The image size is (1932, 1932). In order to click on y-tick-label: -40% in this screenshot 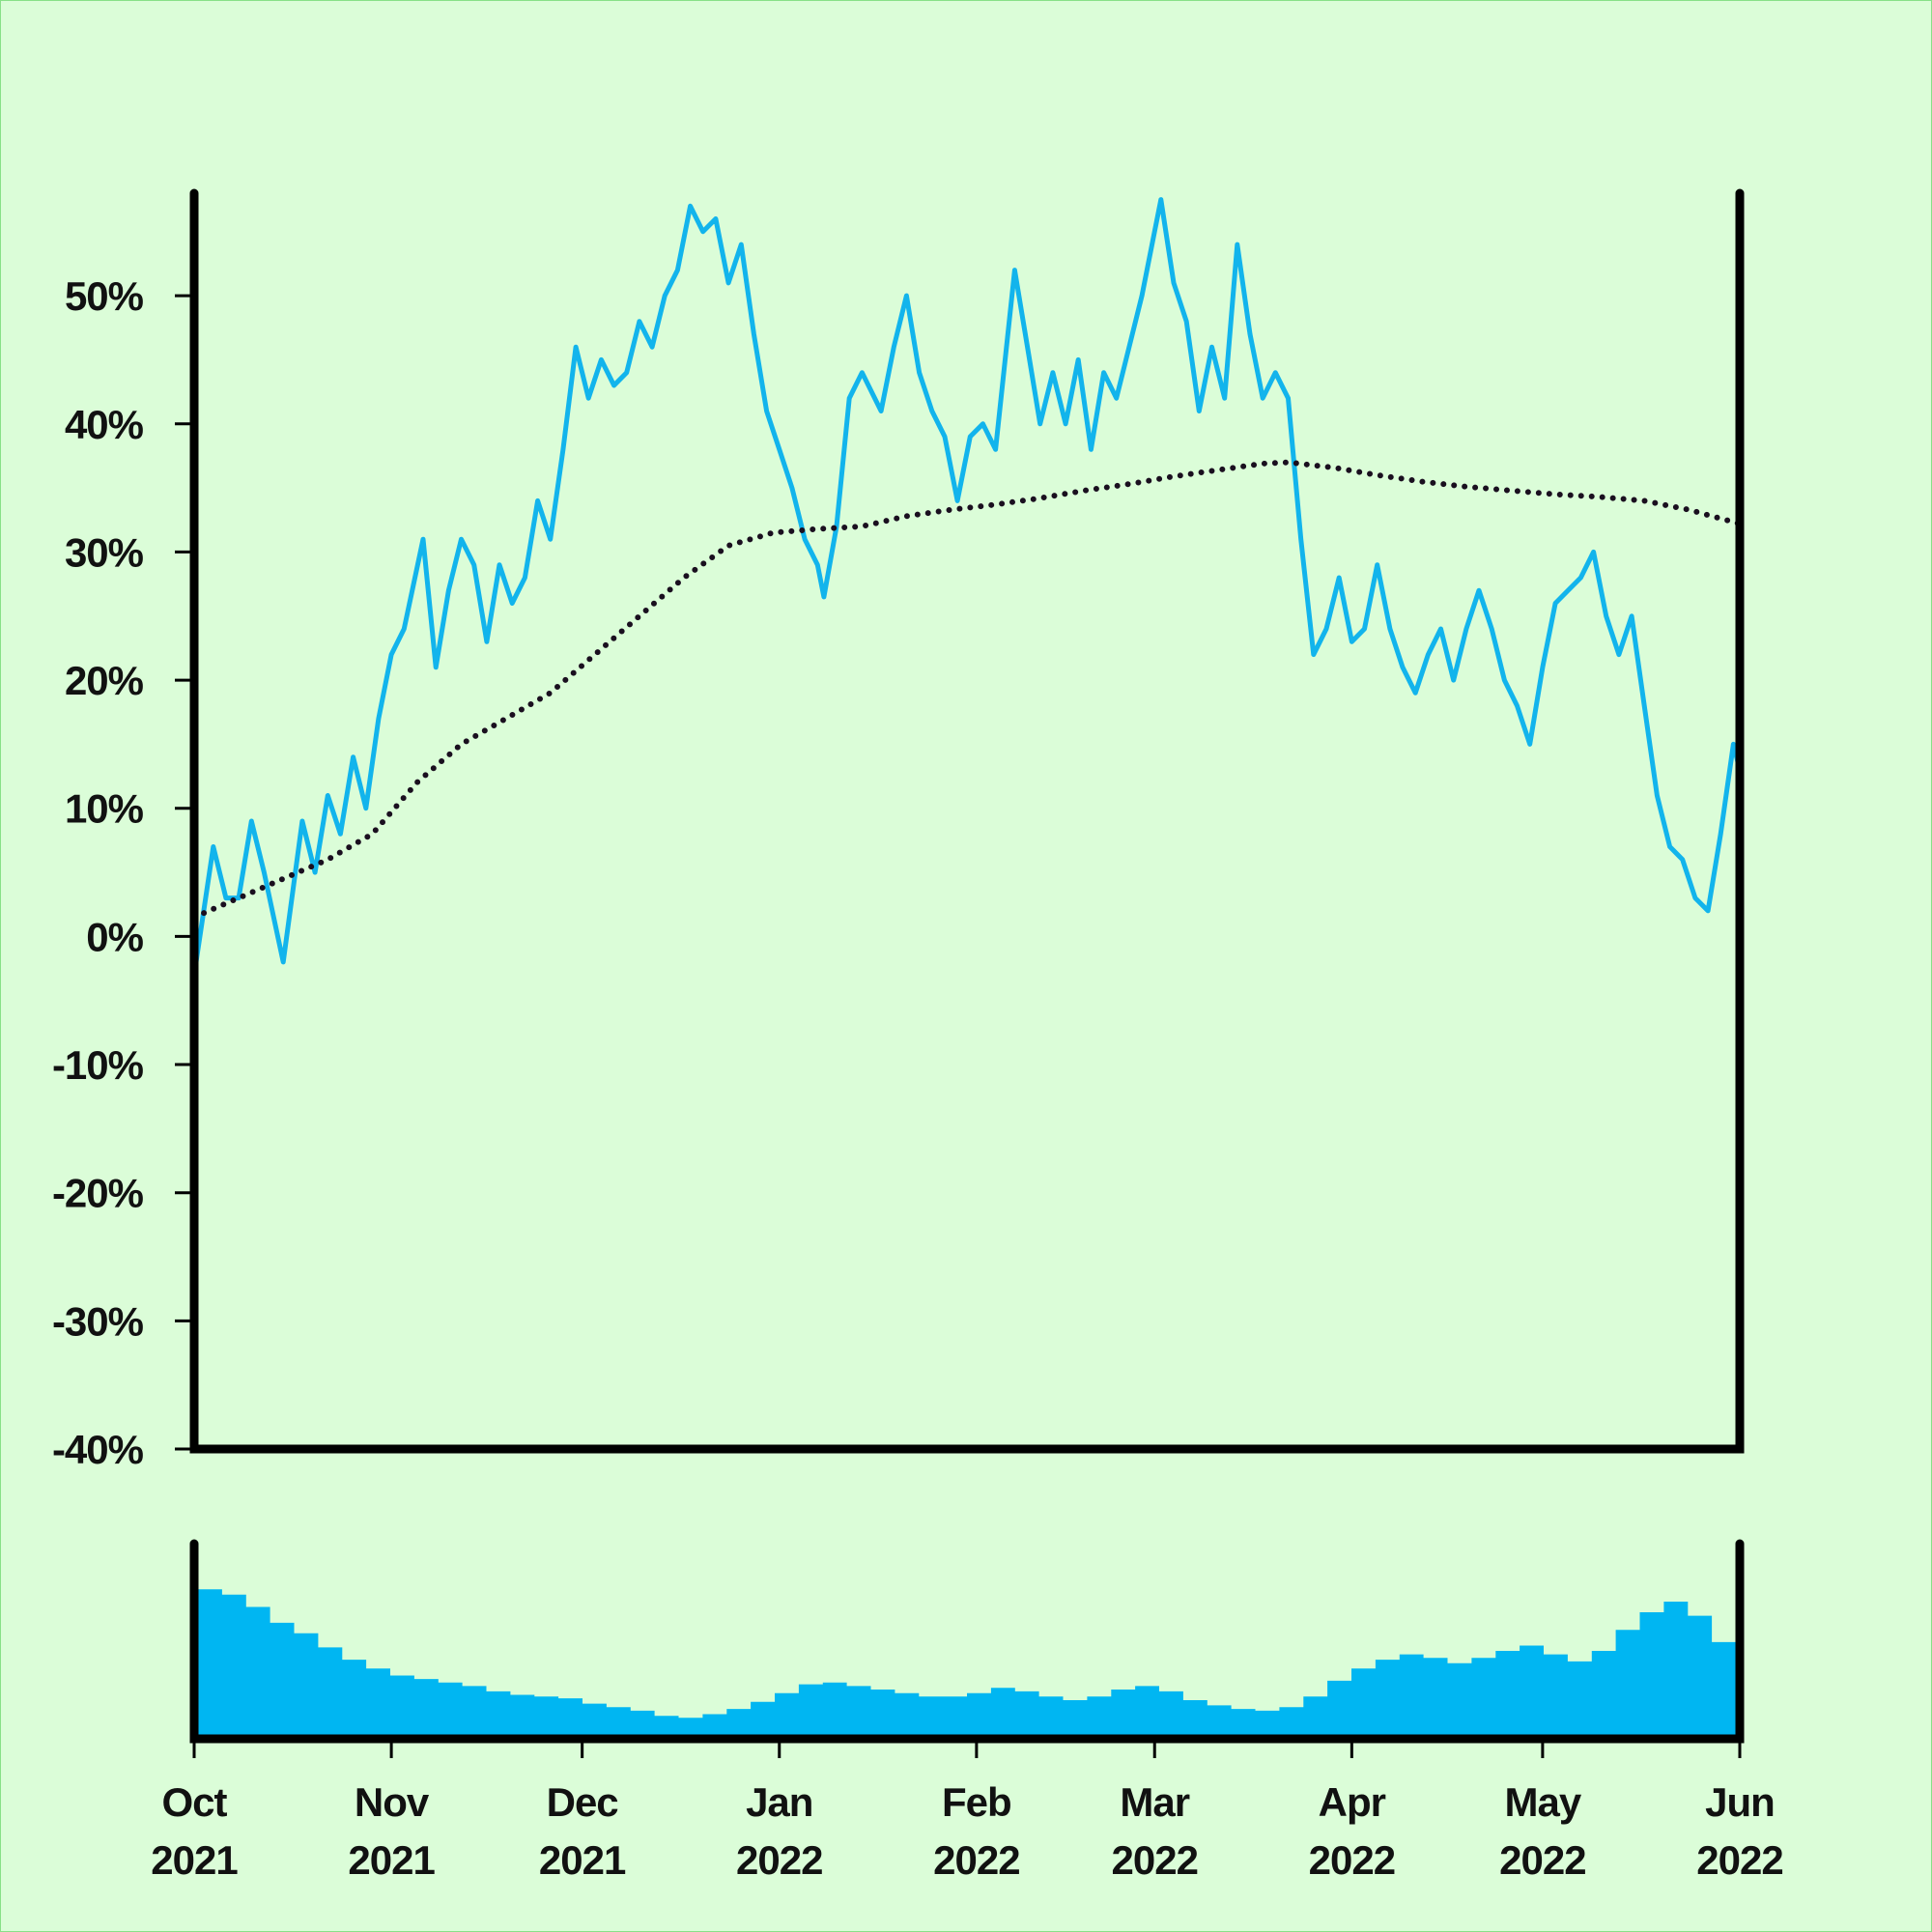, I will do `click(98, 1449)`.